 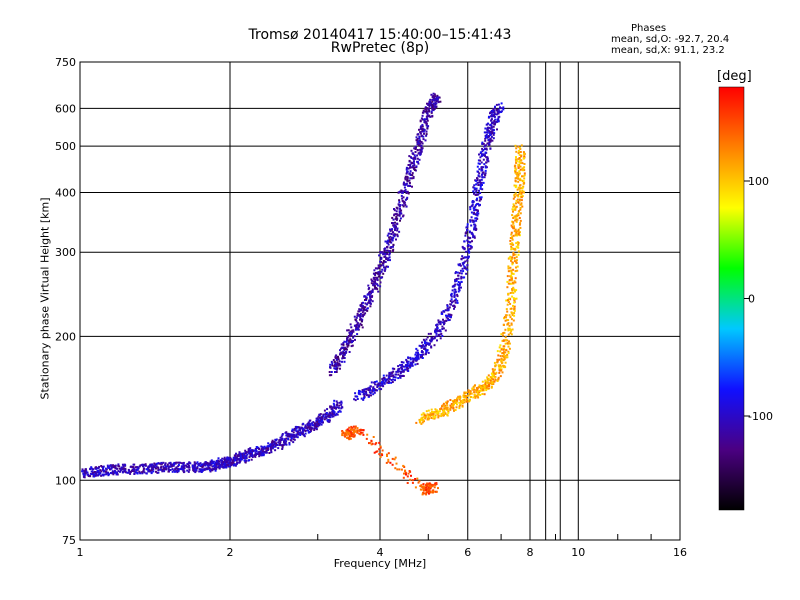 I want to click on phase-stats-x: mean, sd,X: 91.1, 23.2, so click(x=668, y=50).